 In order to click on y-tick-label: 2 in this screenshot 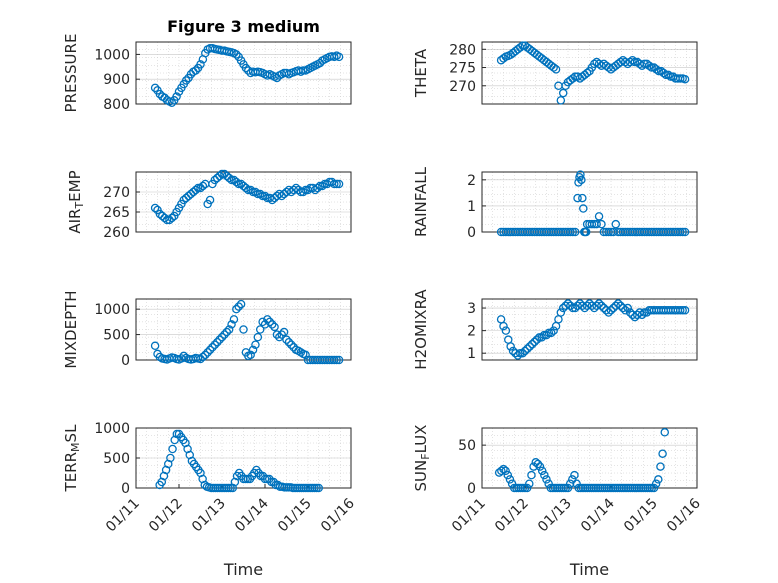, I will do `click(471, 332)`.